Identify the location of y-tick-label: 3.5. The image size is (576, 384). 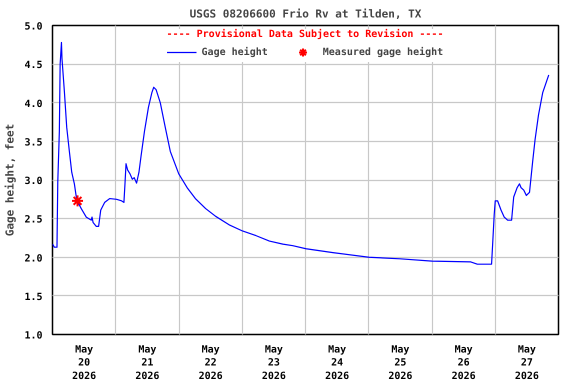
(33, 142).